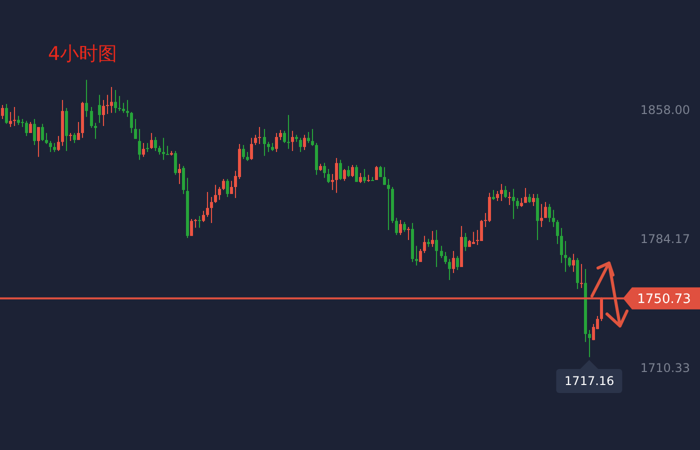 This screenshot has width=700, height=450. What do you see at coordinates (589, 381) in the screenshot?
I see `annotation: 1717.16` at bounding box center [589, 381].